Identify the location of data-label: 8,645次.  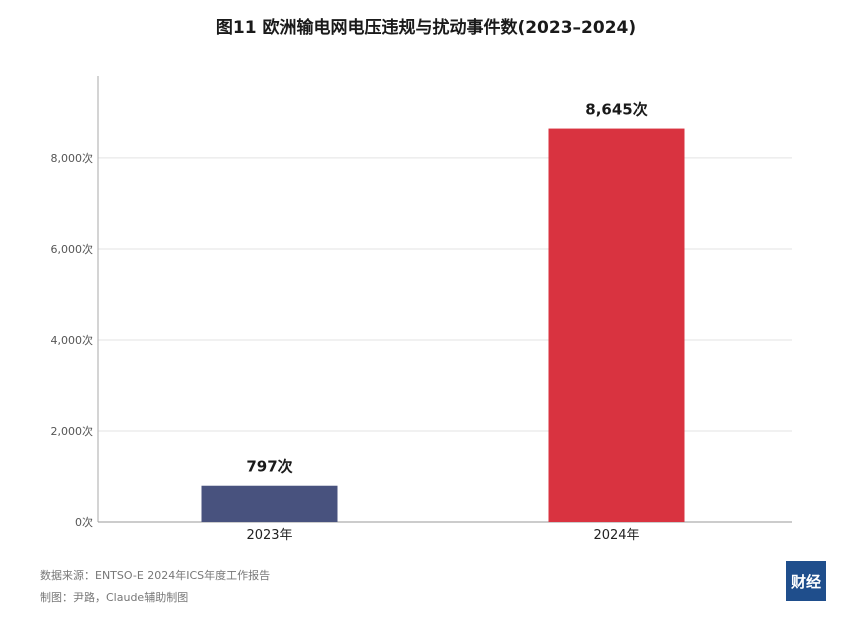
(616, 110).